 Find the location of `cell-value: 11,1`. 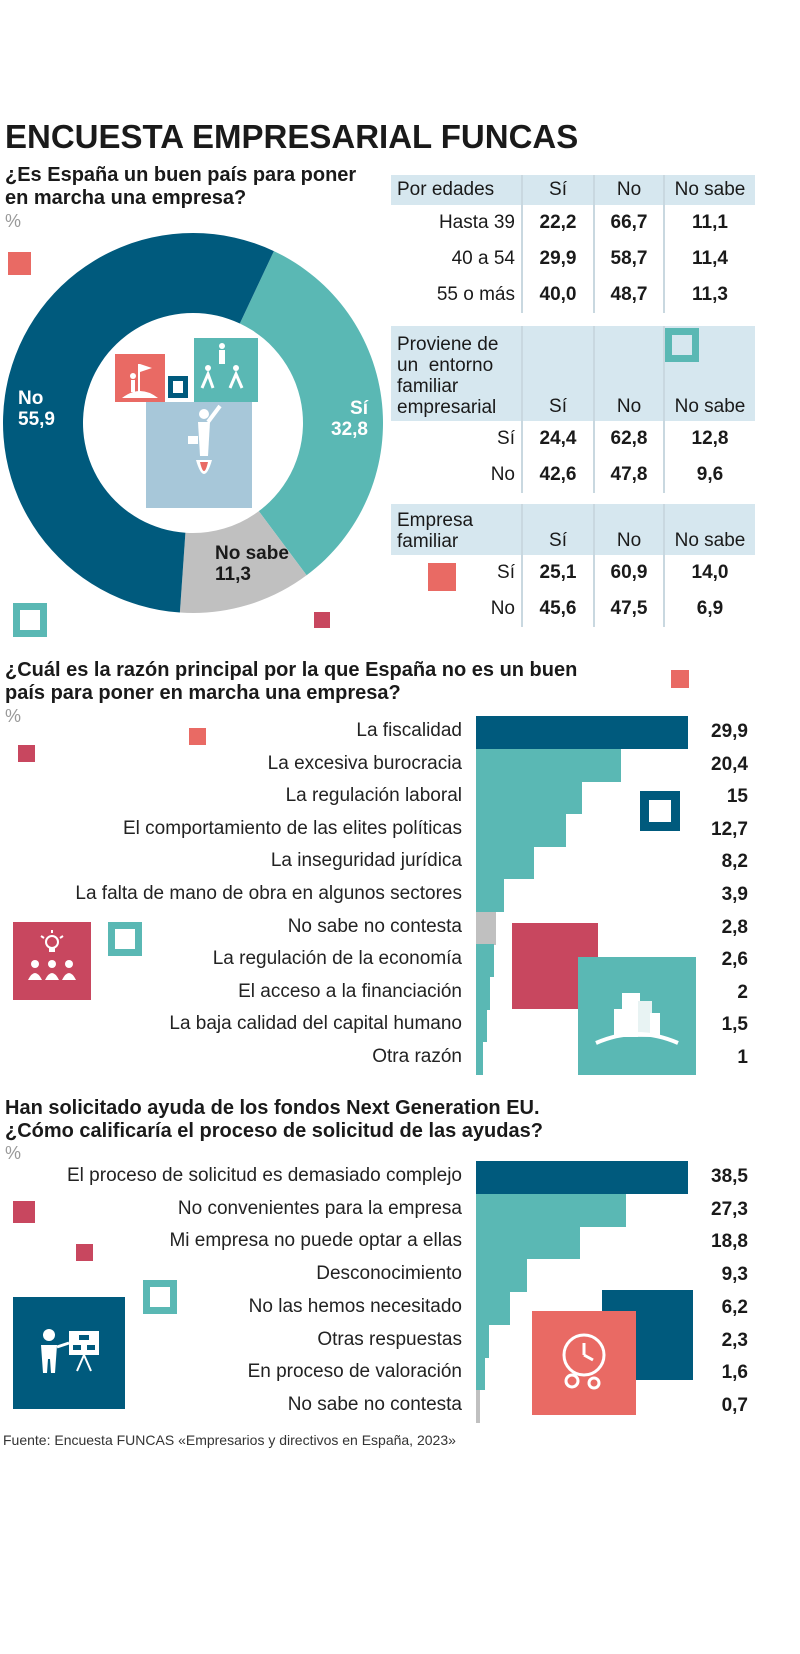

cell-value: 11,1 is located at coordinates (709, 223).